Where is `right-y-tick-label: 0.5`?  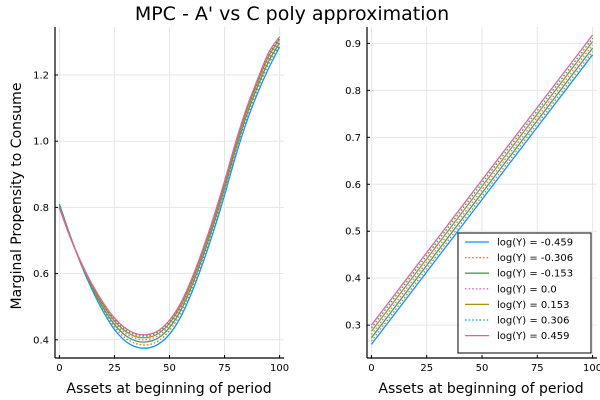
right-y-tick-label: 0.5 is located at coordinates (353, 232).